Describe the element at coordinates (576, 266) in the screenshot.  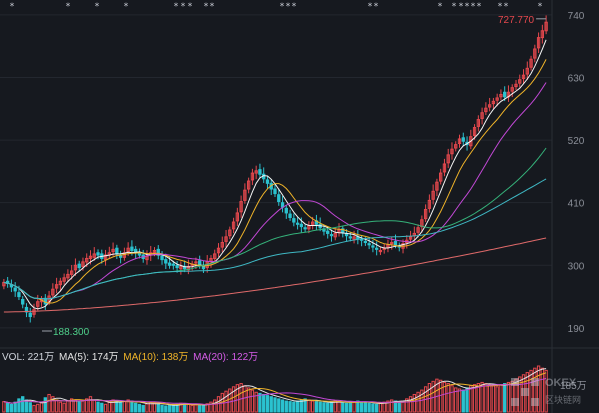
I see `y-tick-label: 300` at that location.